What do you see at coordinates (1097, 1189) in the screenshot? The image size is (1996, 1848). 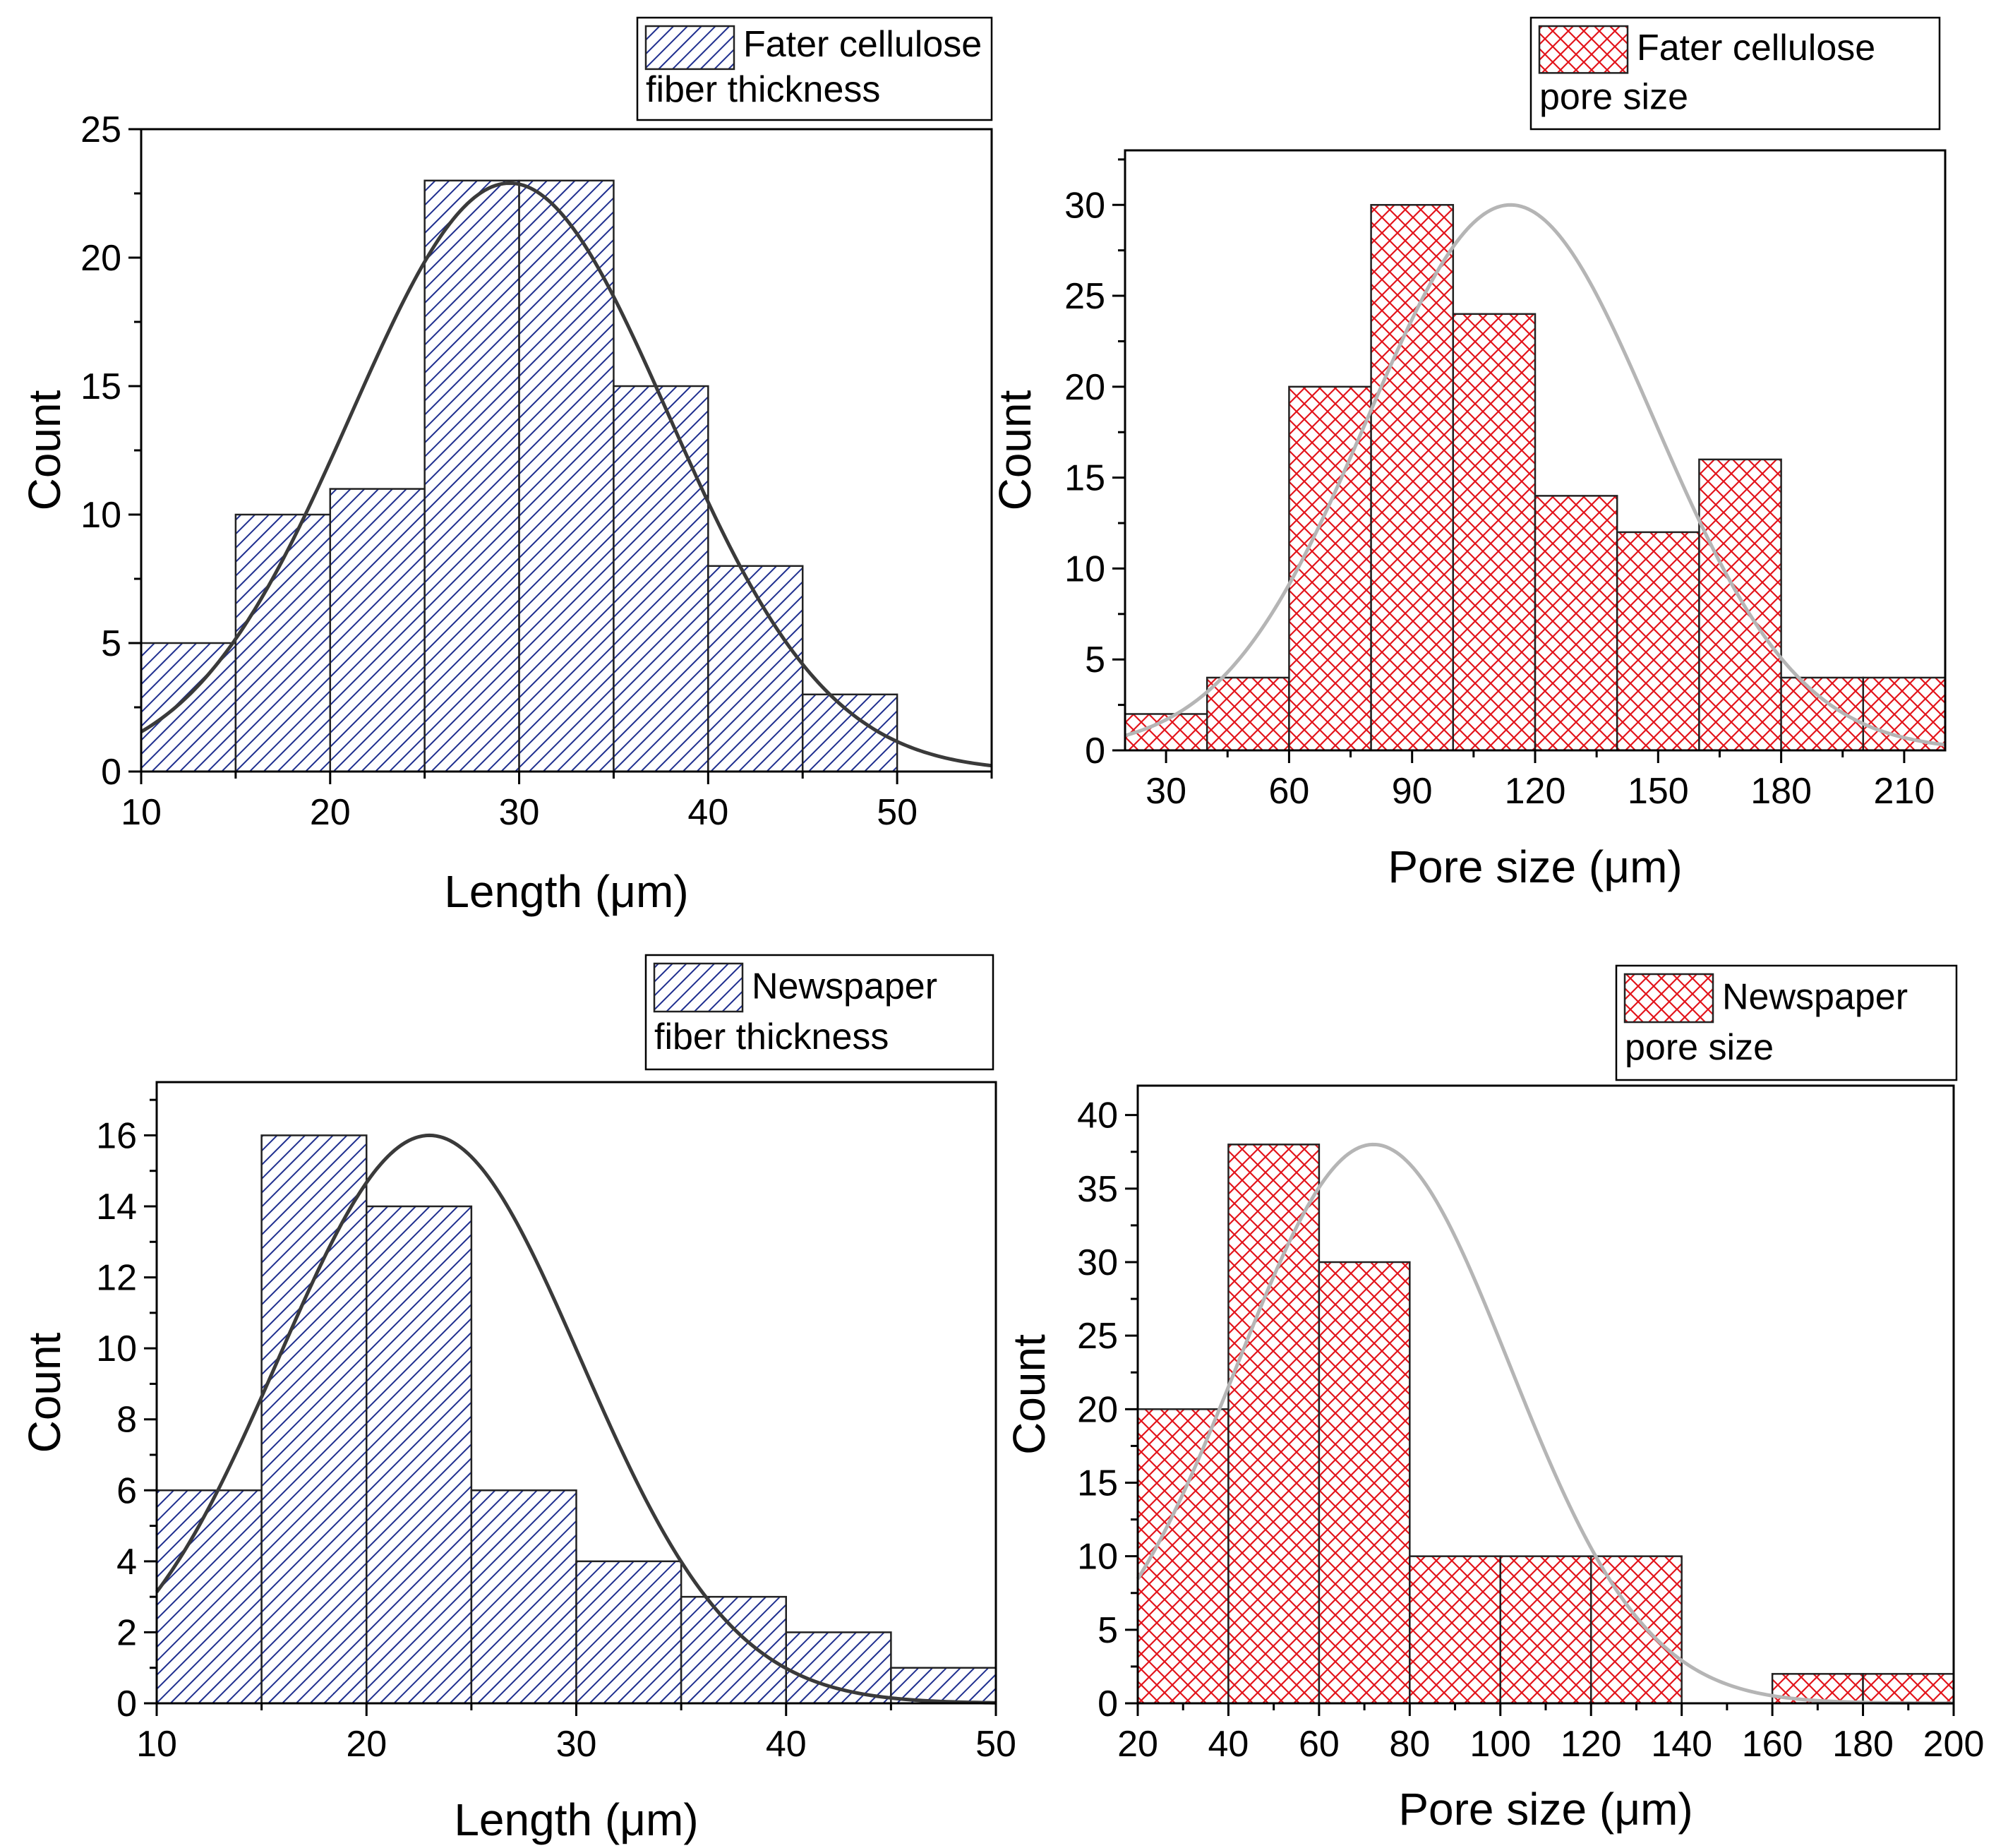 I see `y-tick-label: 35` at bounding box center [1097, 1189].